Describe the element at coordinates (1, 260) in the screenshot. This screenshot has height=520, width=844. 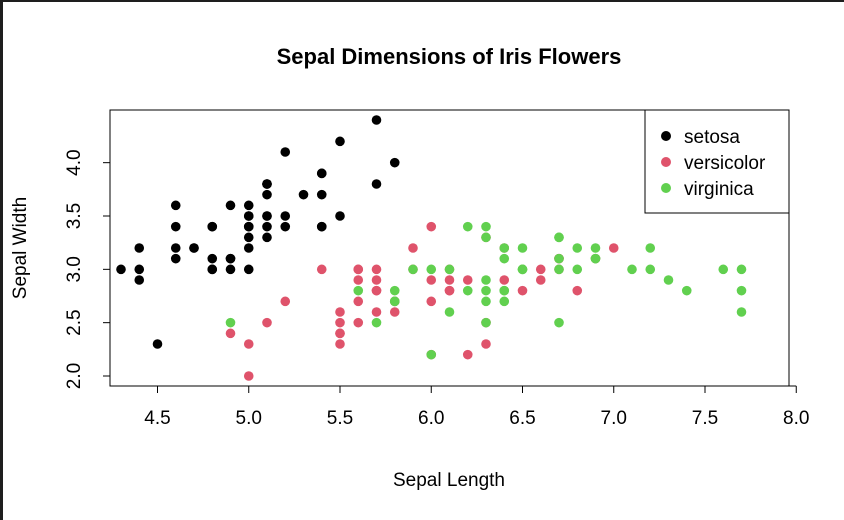
I see `window-frame-left` at that location.